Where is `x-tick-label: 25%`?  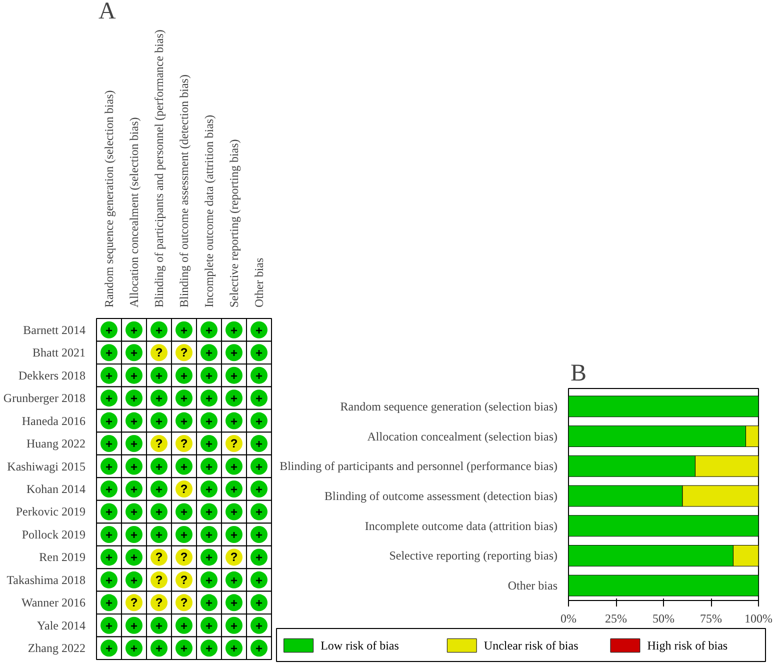
x-tick-label: 25% is located at coordinates (616, 619).